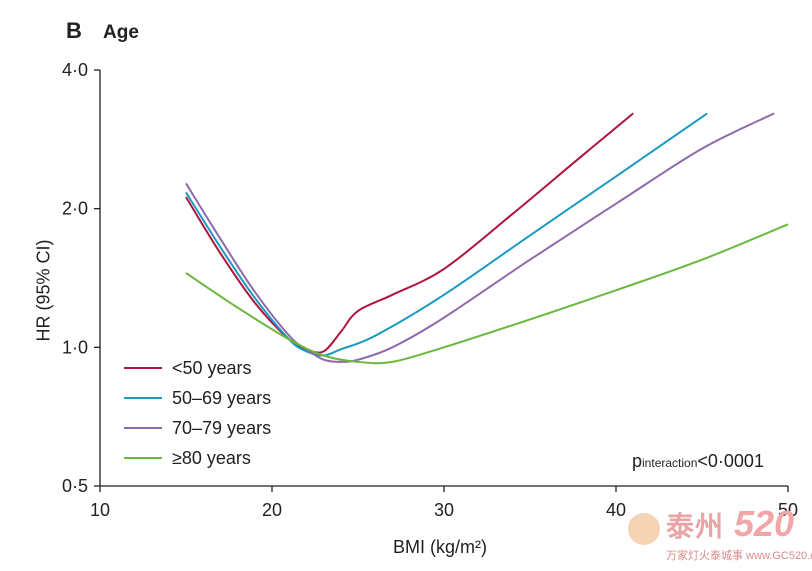 The image size is (812, 571). I want to click on x-tick-label: 10, so click(100, 510).